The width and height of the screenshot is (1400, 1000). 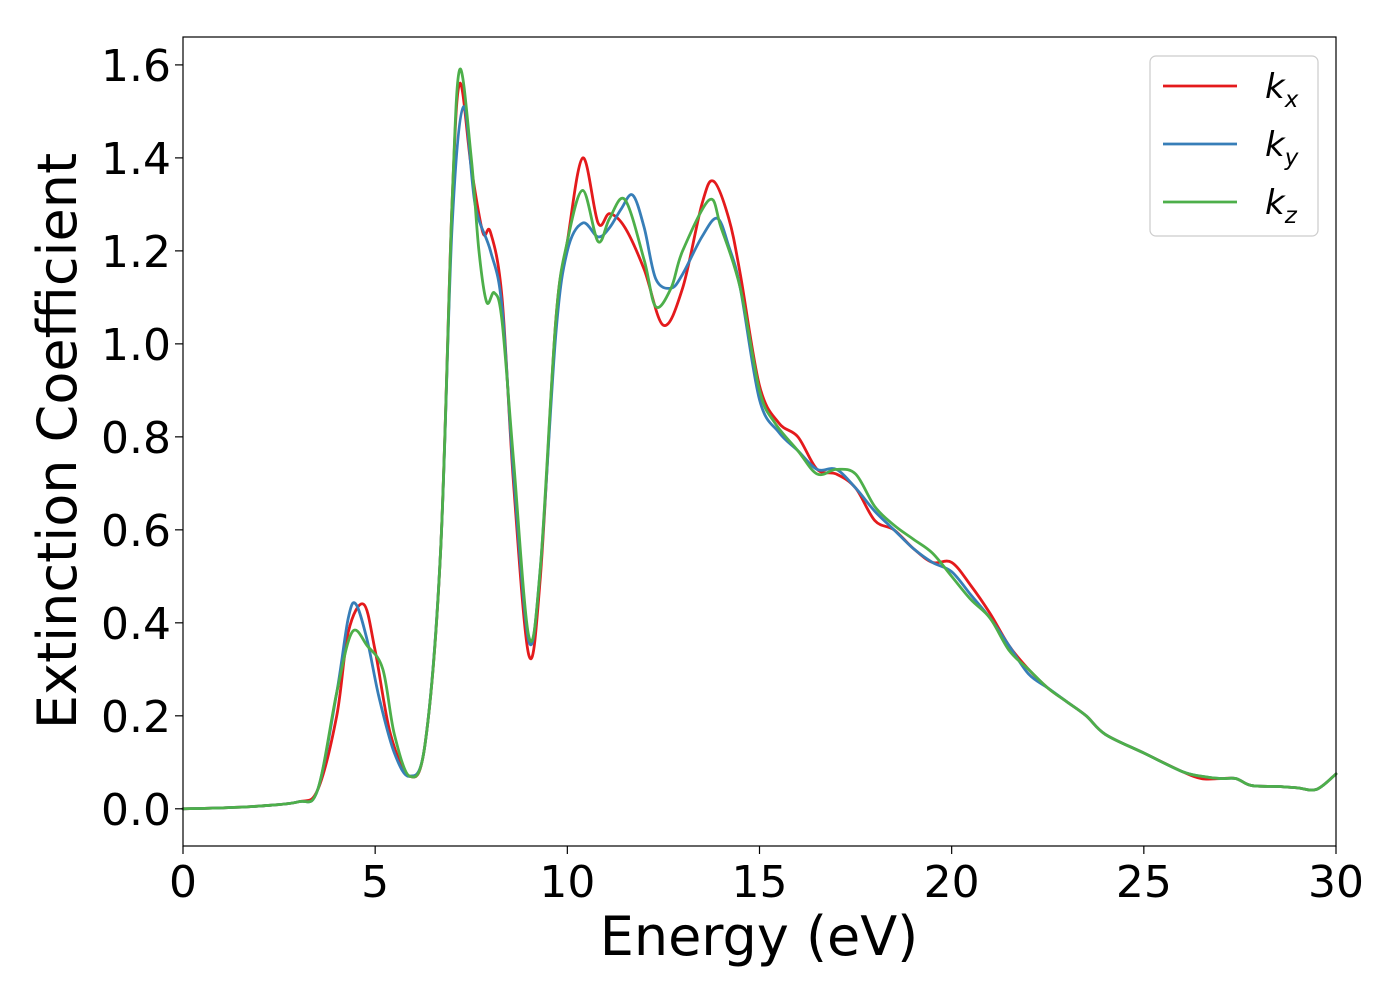 I want to click on y-tick-label: 0.2, so click(x=136, y=717).